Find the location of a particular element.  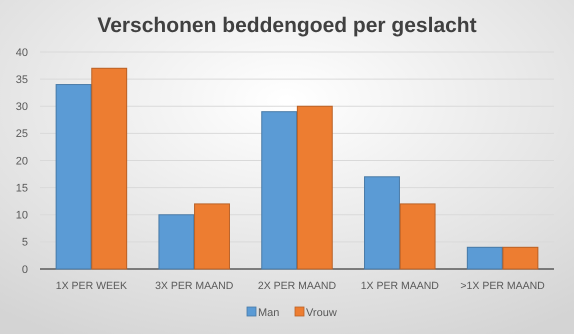

x-tick-label: 3X PER MAAND is located at coordinates (194, 286).